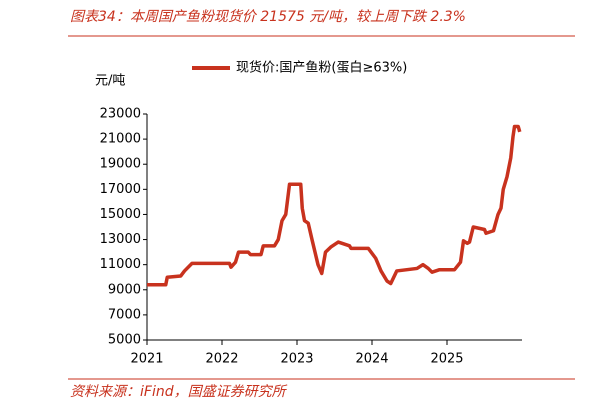 This screenshot has width=602, height=414. What do you see at coordinates (124, 314) in the screenshot?
I see `y-tick-label: 7000` at bounding box center [124, 314].